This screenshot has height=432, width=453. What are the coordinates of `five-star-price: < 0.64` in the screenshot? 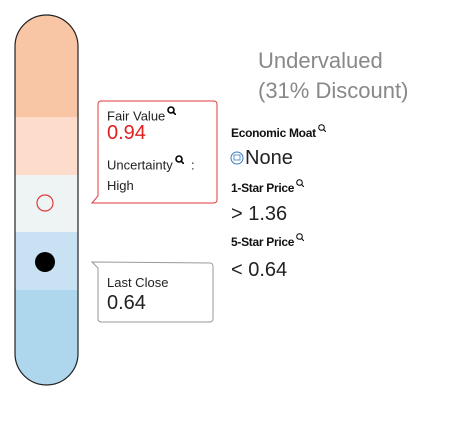 It's located at (259, 270).